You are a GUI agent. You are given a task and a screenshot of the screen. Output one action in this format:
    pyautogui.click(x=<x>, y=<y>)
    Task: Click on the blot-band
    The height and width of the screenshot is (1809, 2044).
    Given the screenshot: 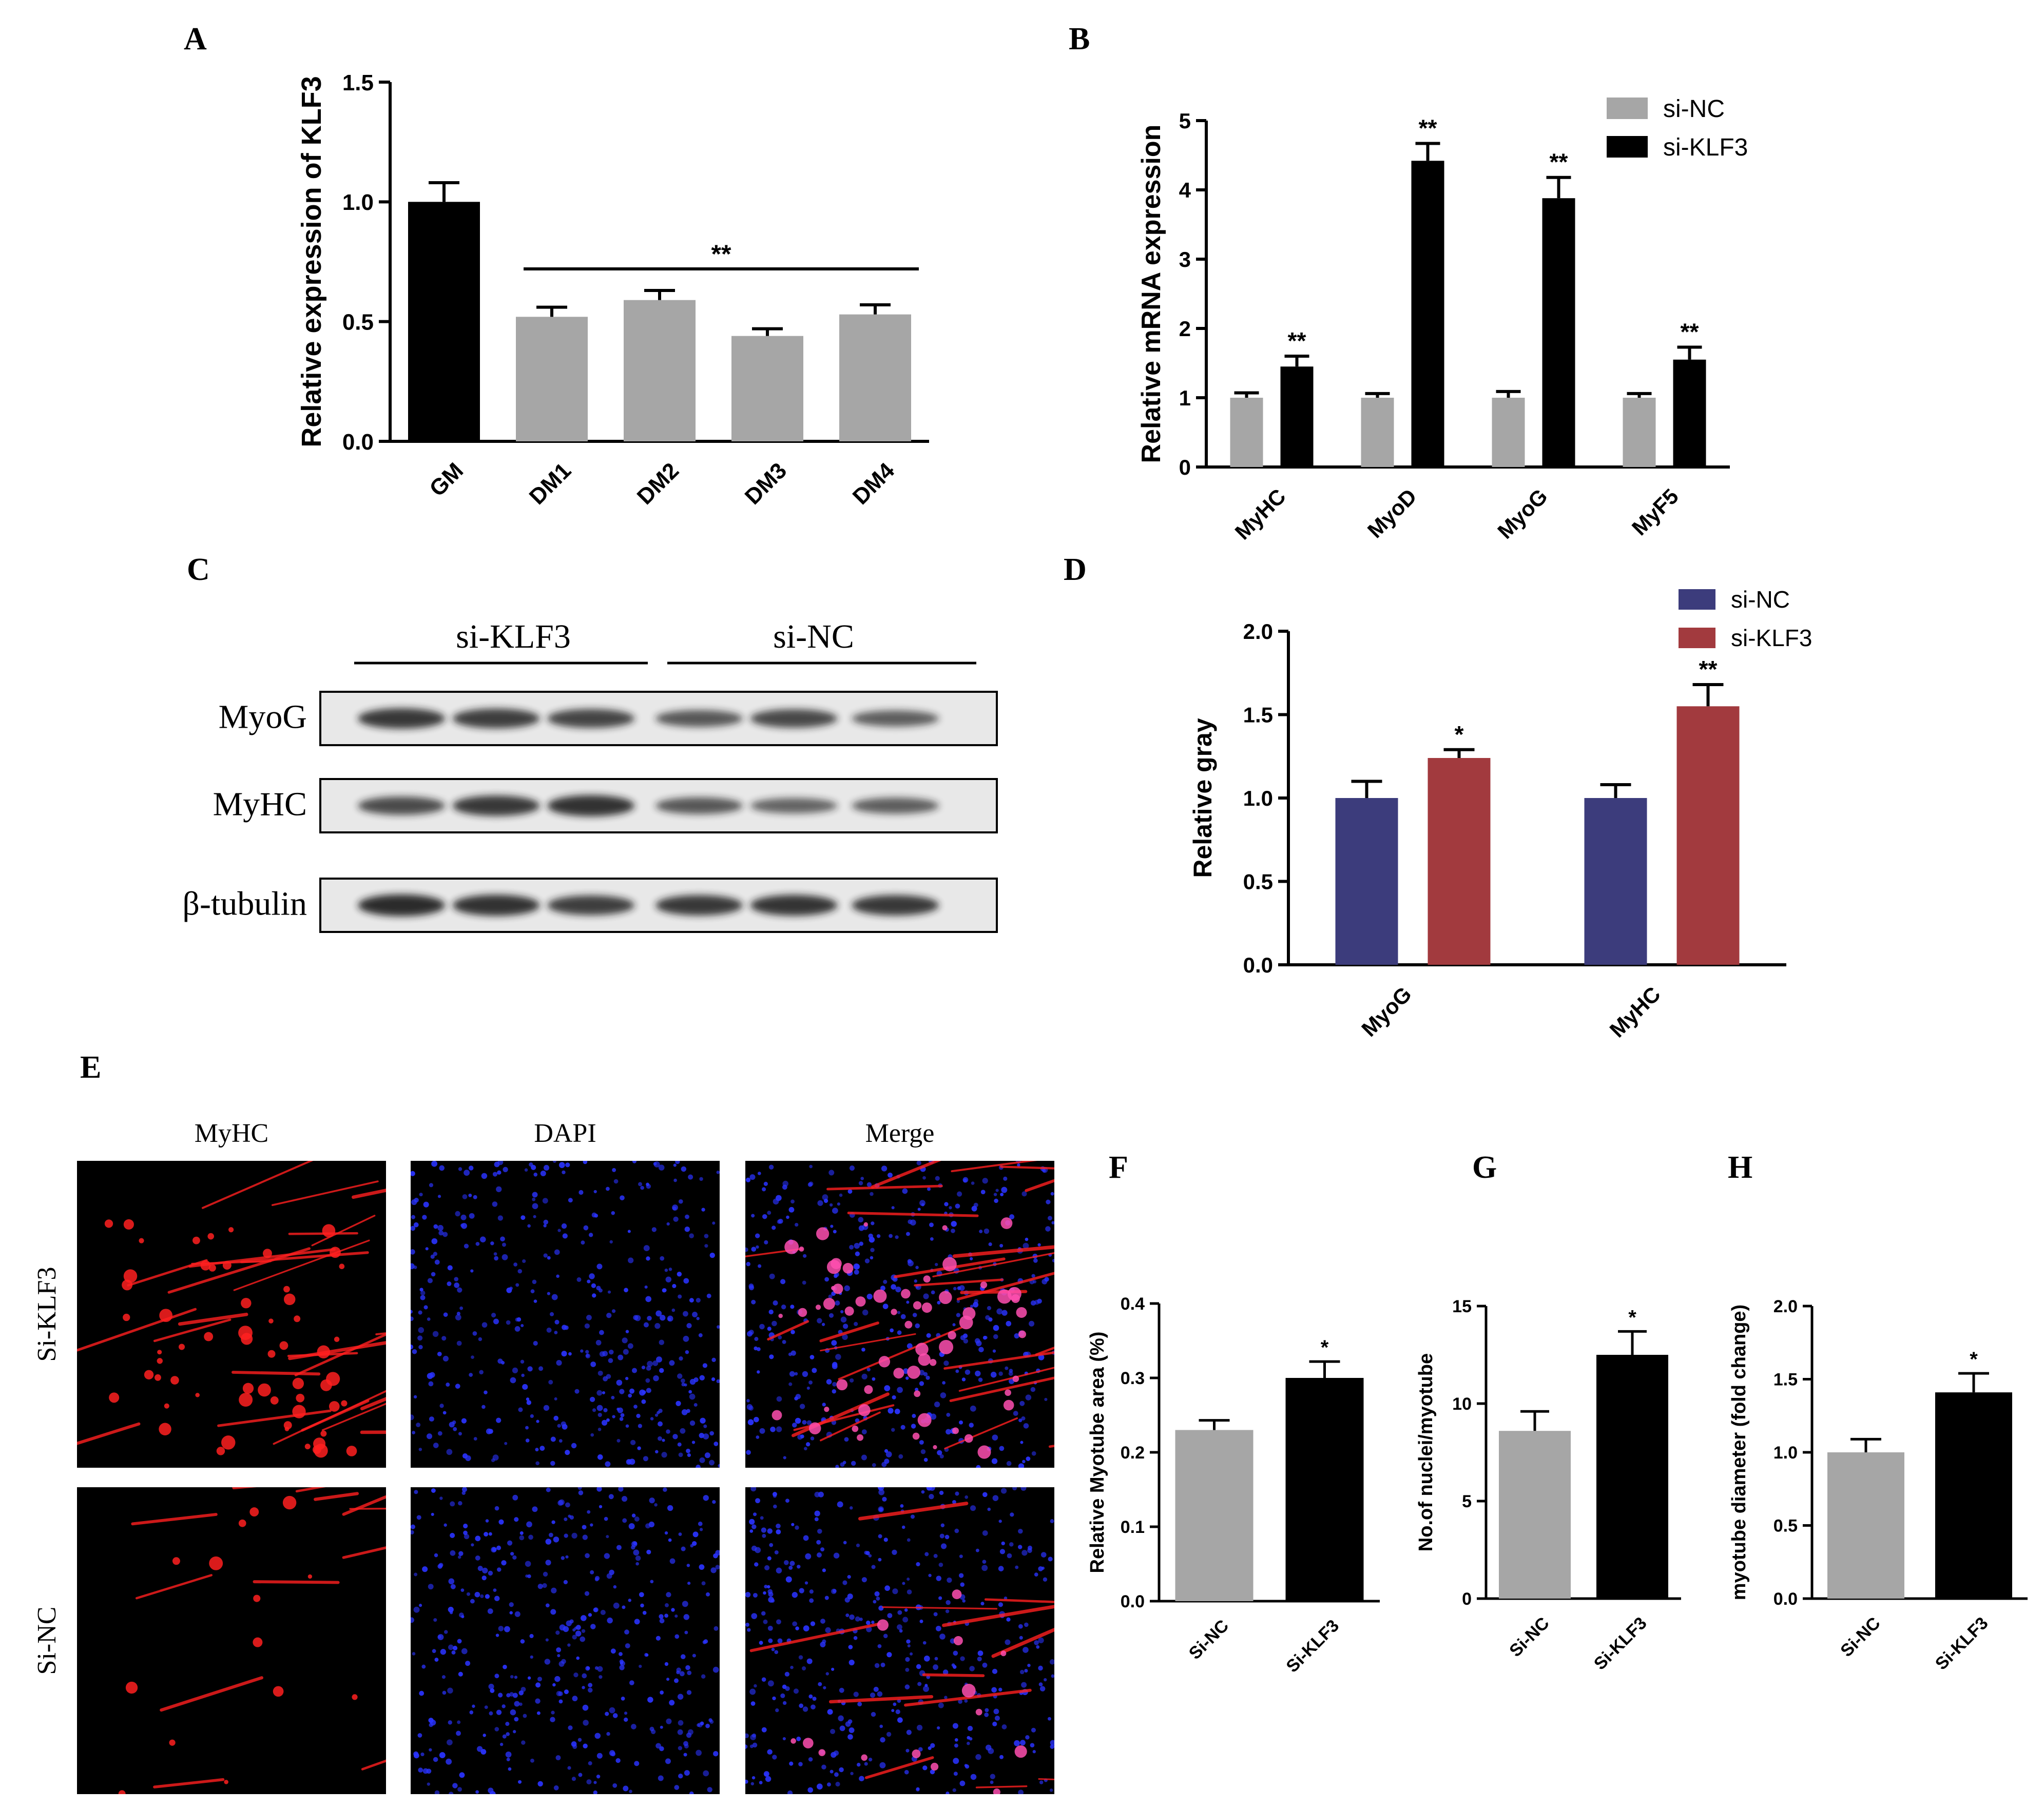 What is the action you would take?
    pyautogui.click(x=794, y=905)
    